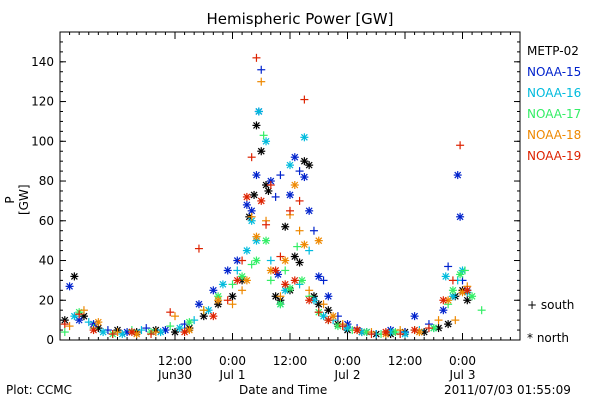  Describe the element at coordinates (551, 305) in the screenshot. I see `south-marker-legend: + south` at that location.